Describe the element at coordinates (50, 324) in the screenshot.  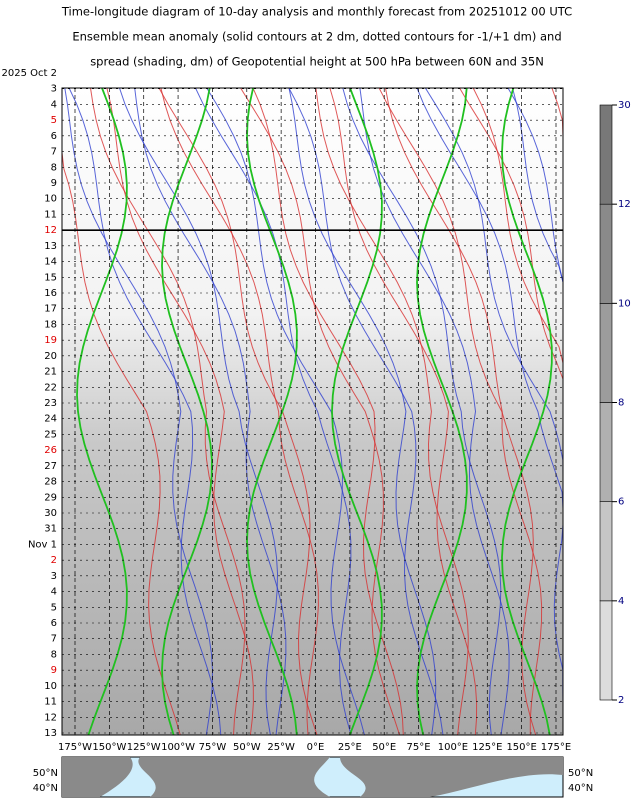
I see `date-label: 18` at that location.